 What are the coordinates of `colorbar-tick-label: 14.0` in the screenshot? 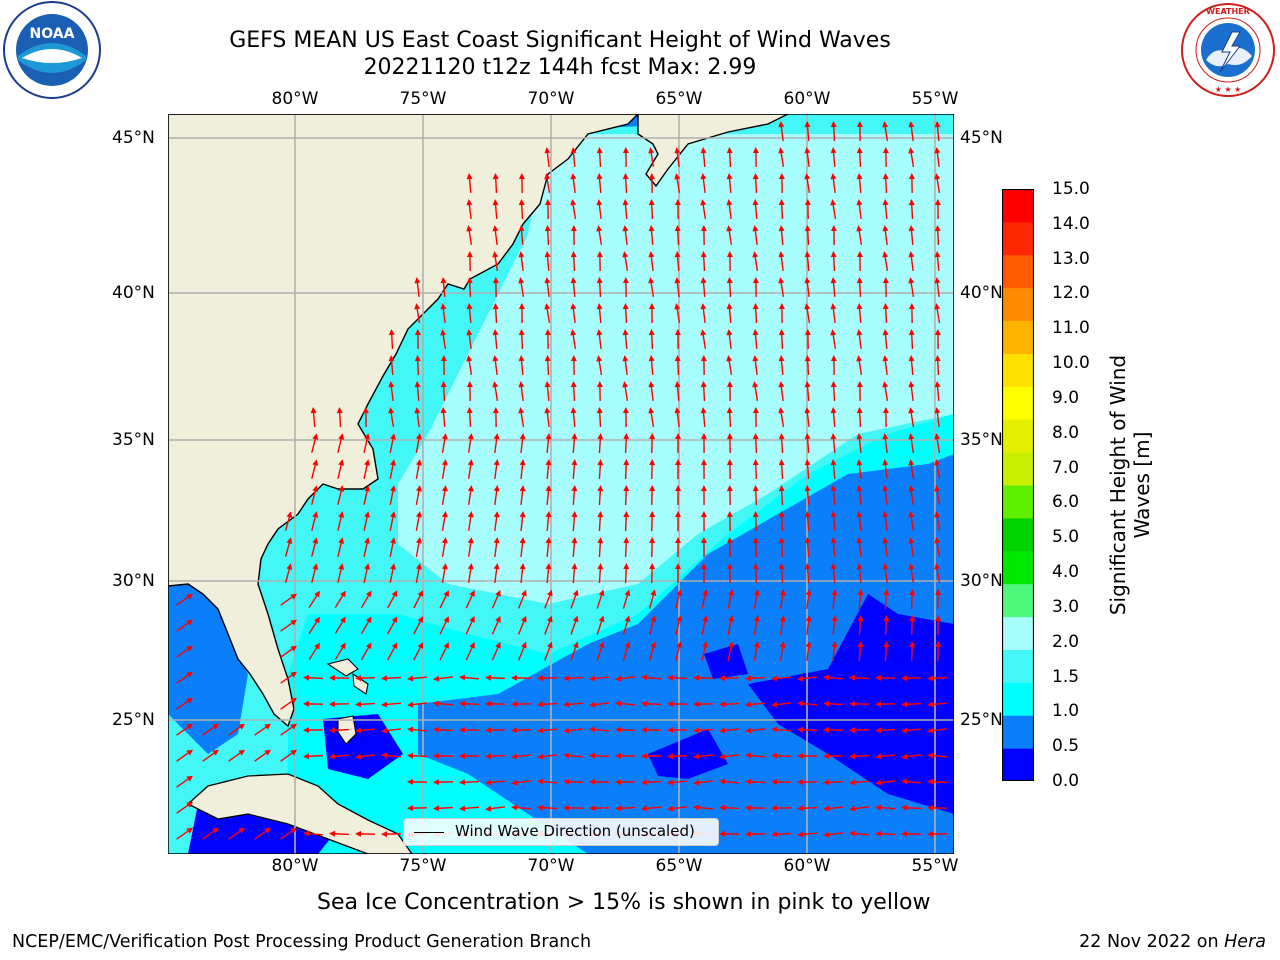 It's located at (1071, 223).